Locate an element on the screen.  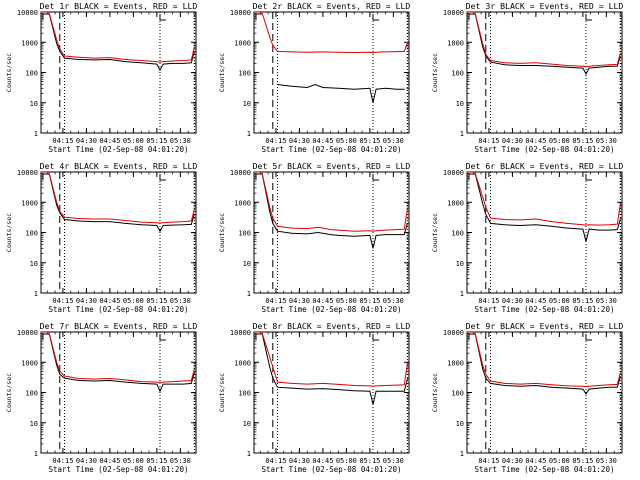
chart-title: Det 3r BLACK = Events, RED = LLD is located at coordinates (545, 6).